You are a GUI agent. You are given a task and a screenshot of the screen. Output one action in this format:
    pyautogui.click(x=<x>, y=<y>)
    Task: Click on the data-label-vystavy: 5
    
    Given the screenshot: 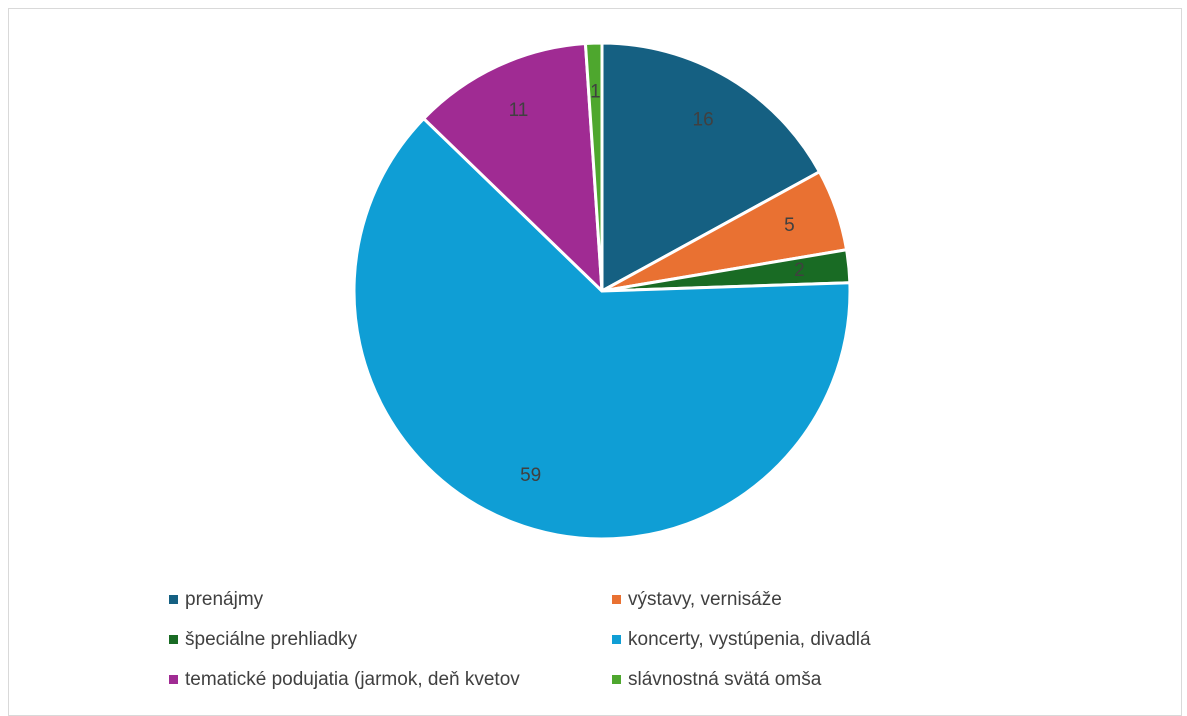 What is the action you would take?
    pyautogui.click(x=789, y=225)
    